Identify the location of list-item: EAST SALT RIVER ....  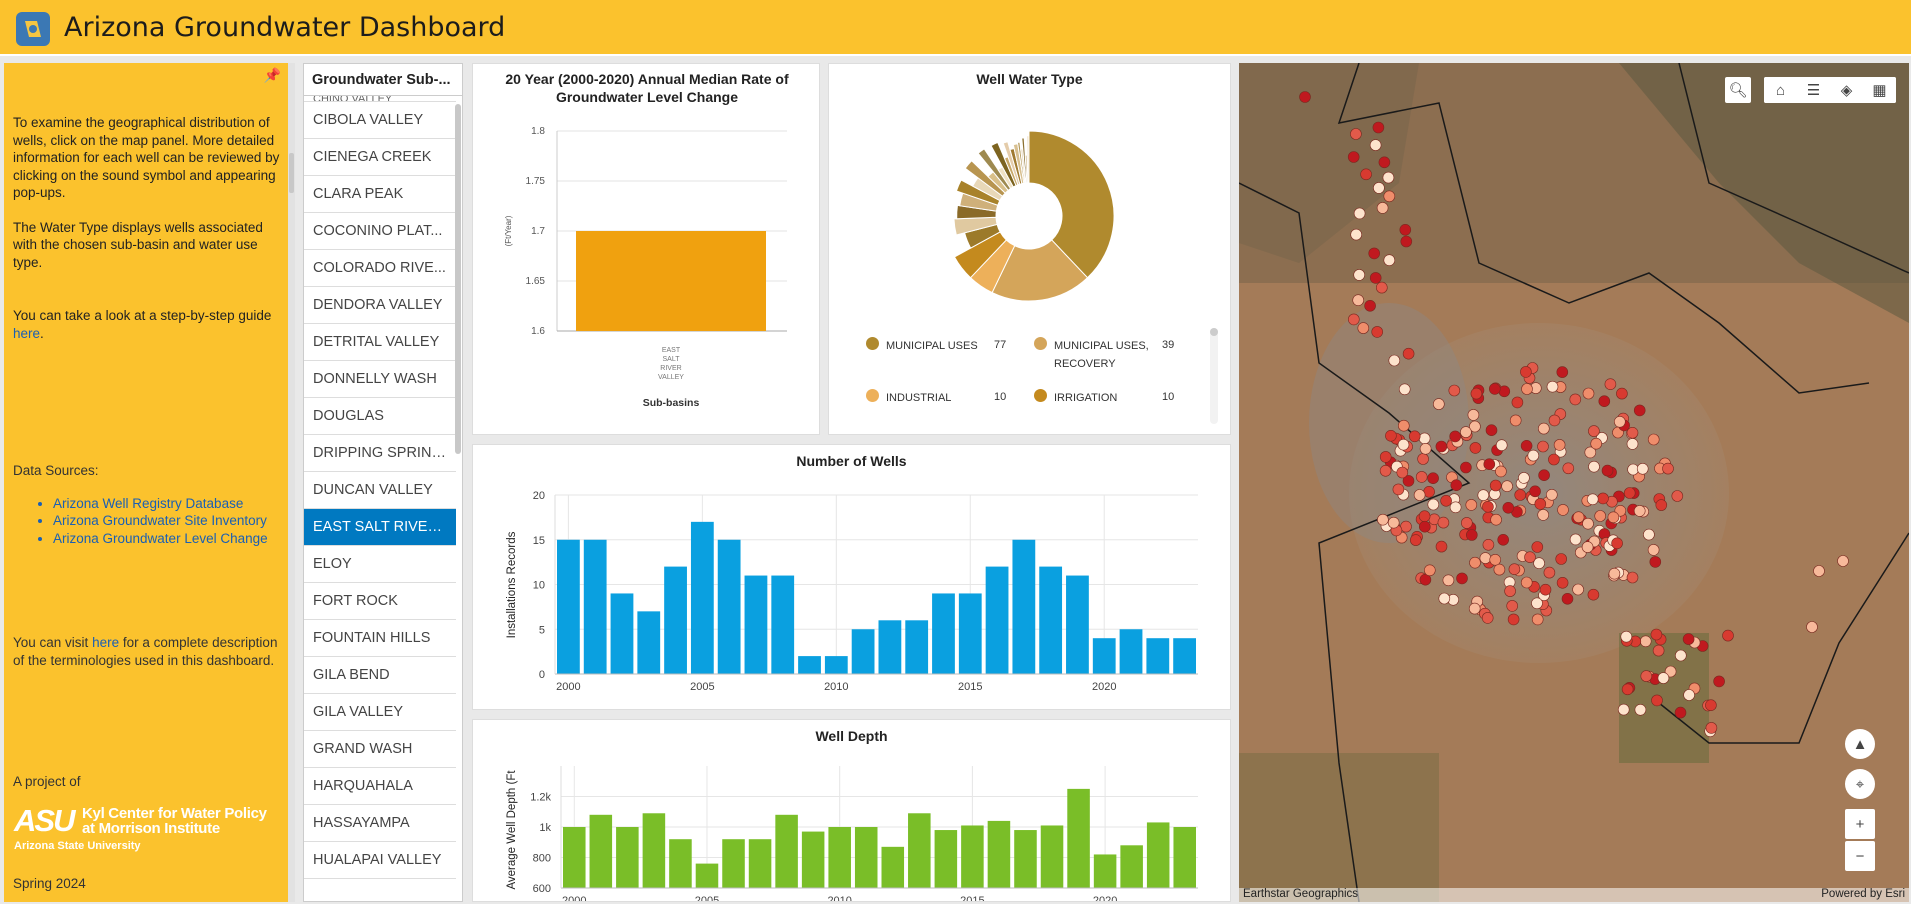
(380, 527).